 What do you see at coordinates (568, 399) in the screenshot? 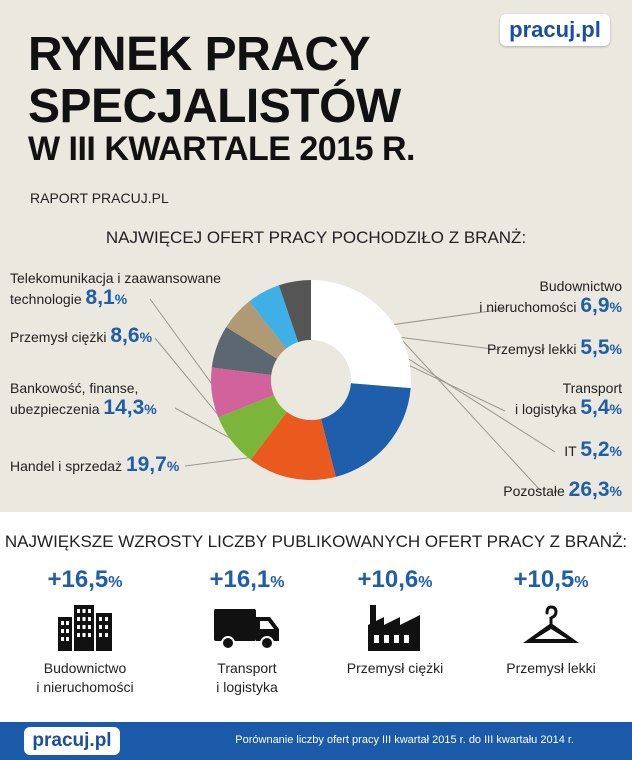
I see `label-transport: Transport i logistyka 5,4%` at bounding box center [568, 399].